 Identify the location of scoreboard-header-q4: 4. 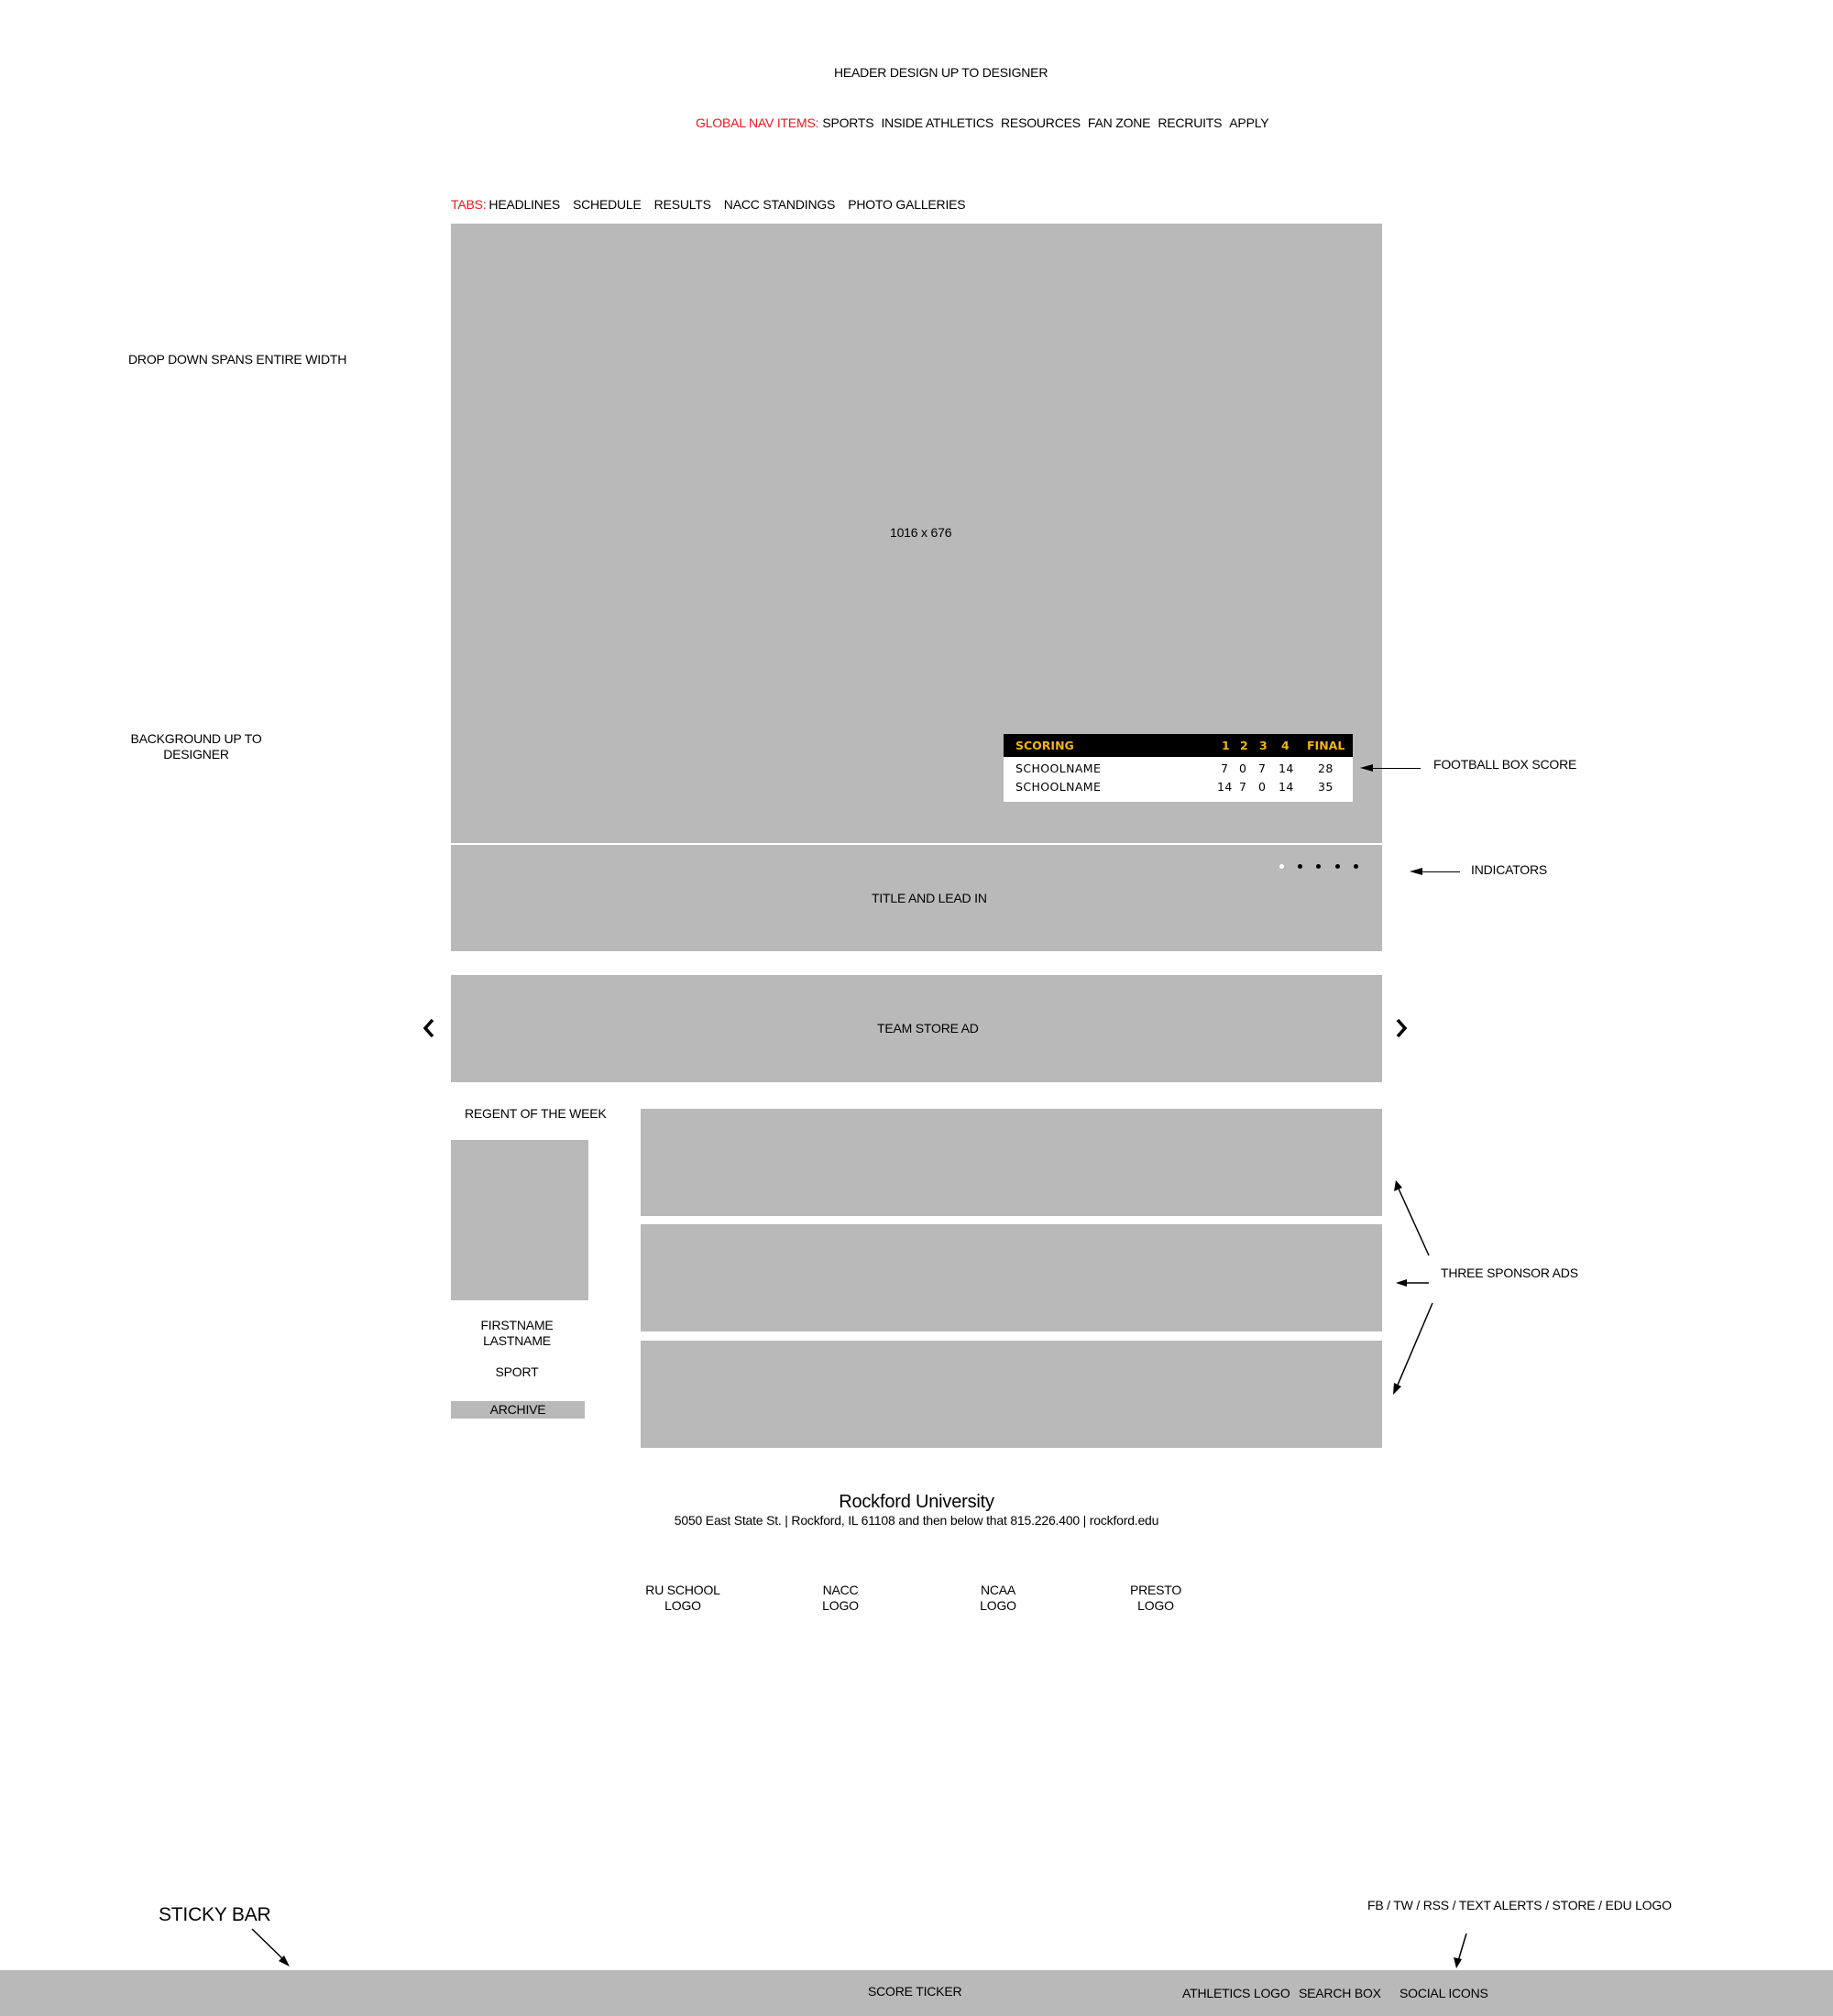
(1285, 745).